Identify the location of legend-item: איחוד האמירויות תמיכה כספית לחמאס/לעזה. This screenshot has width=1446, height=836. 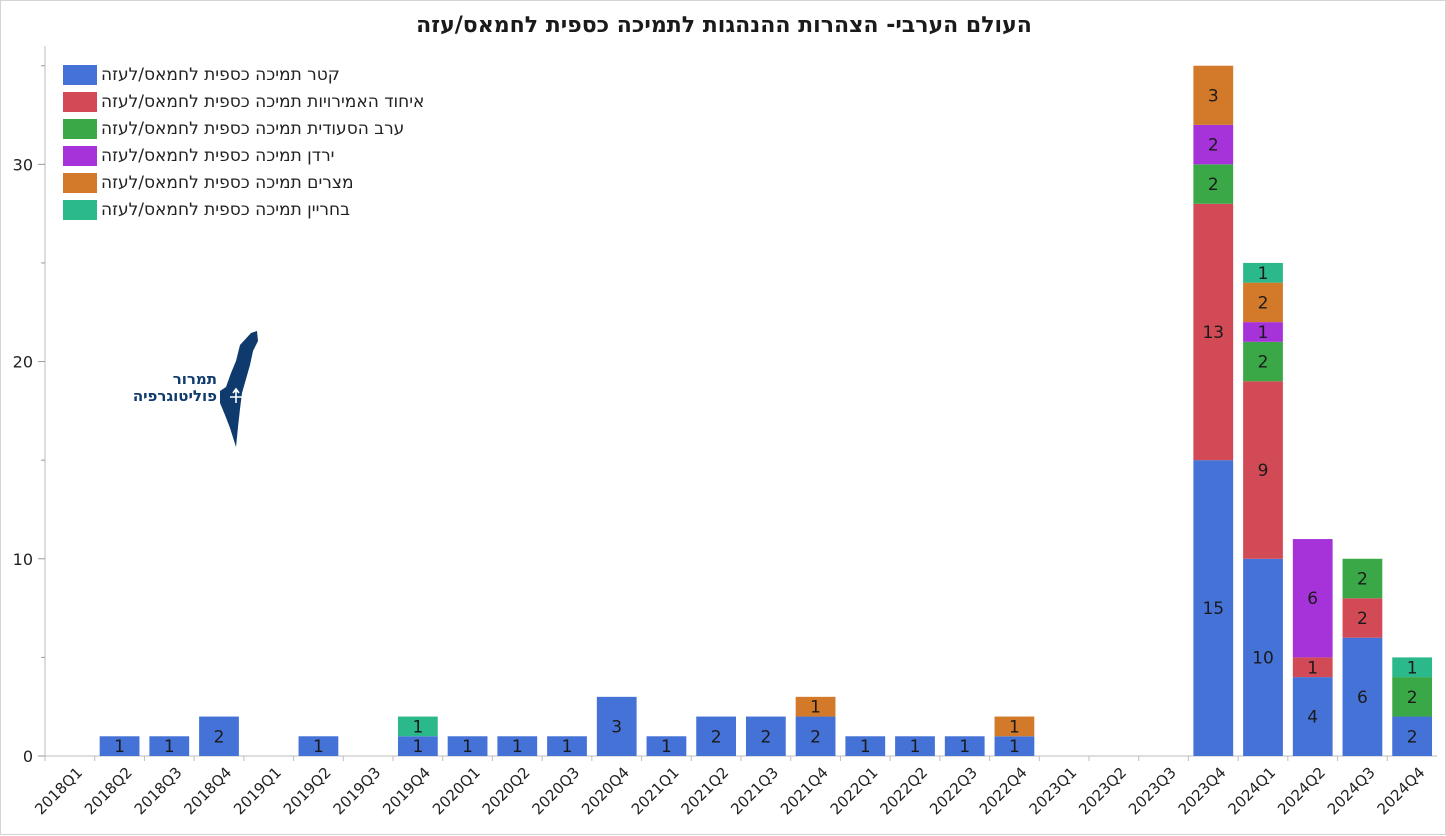
(243, 101).